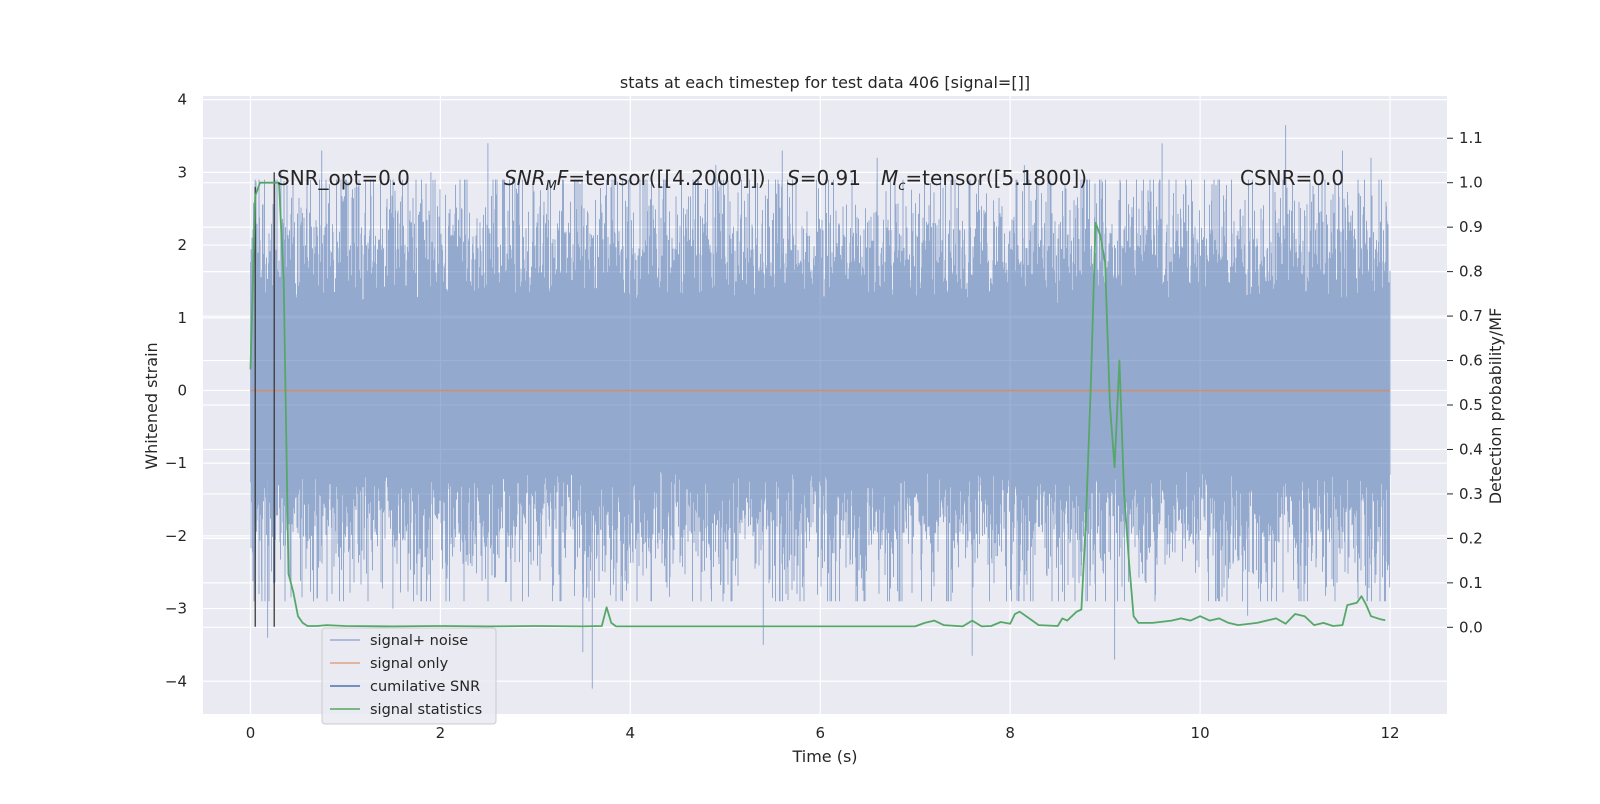 This screenshot has height=804, width=1600. I want to click on y-tick-label-1: −3, so click(176, 609).